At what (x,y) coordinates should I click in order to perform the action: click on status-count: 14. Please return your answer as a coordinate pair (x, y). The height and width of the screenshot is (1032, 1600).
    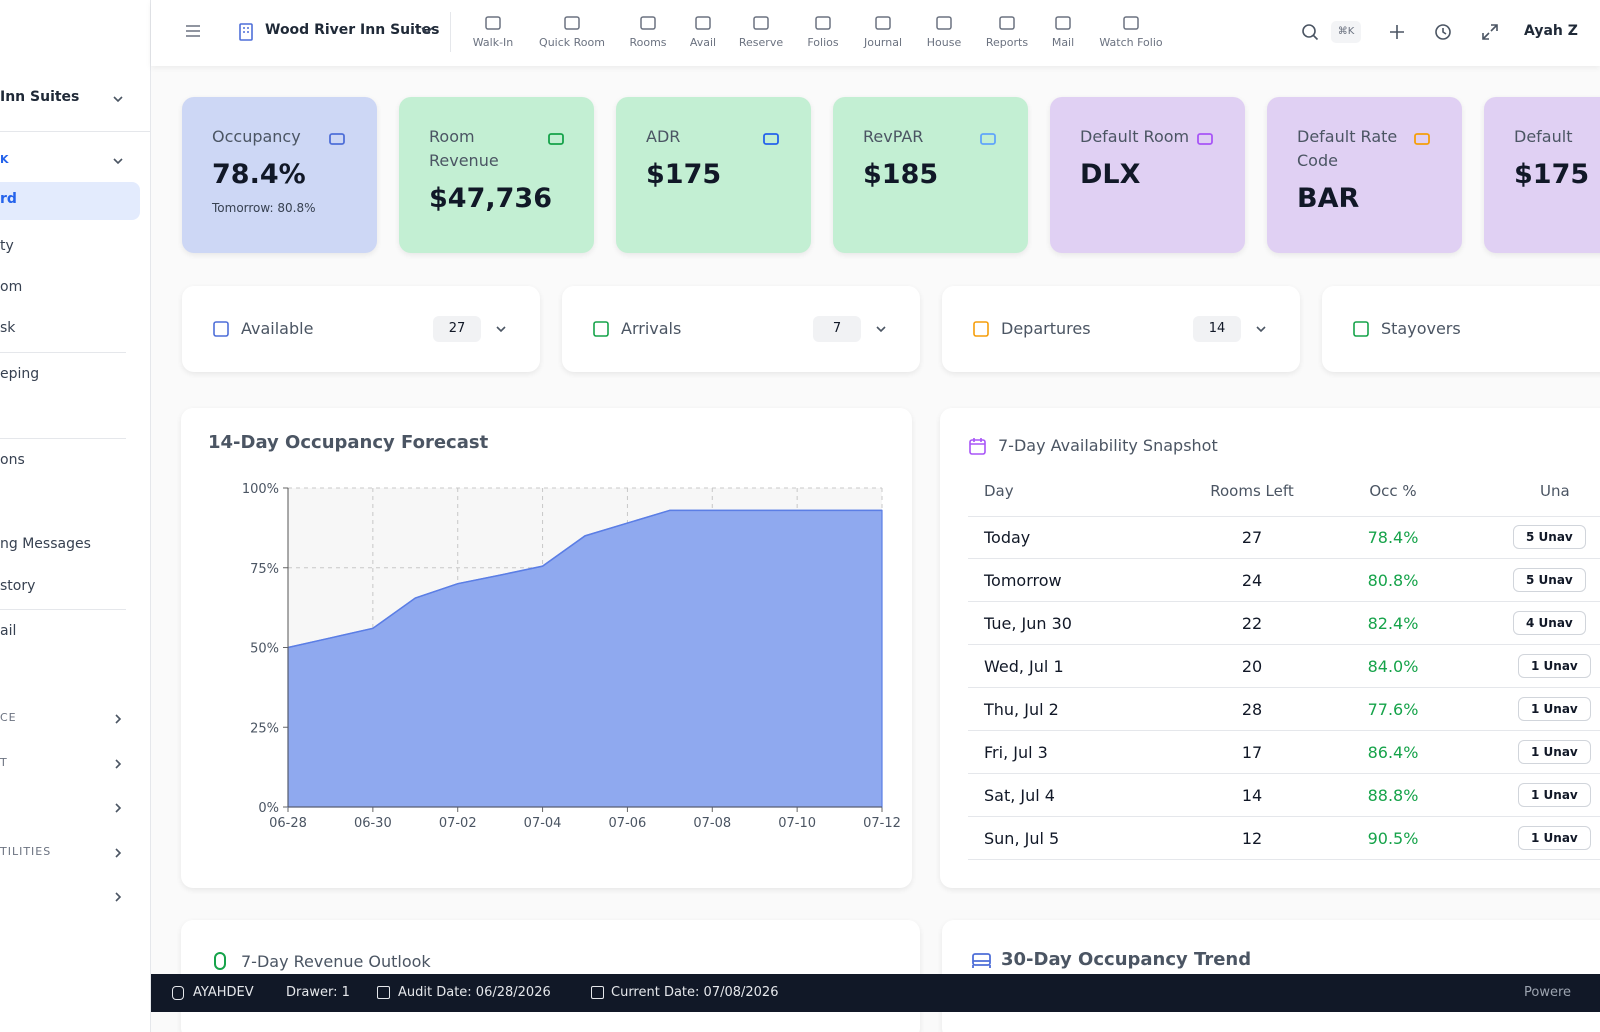
    Looking at the image, I should click on (1217, 329).